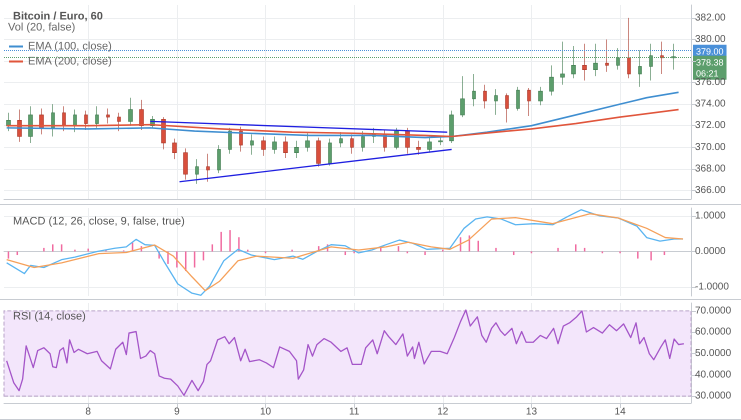 The image size is (741, 420). Describe the element at coordinates (42, 28) in the screenshot. I see `annotation: Vol (20, false)` at that location.